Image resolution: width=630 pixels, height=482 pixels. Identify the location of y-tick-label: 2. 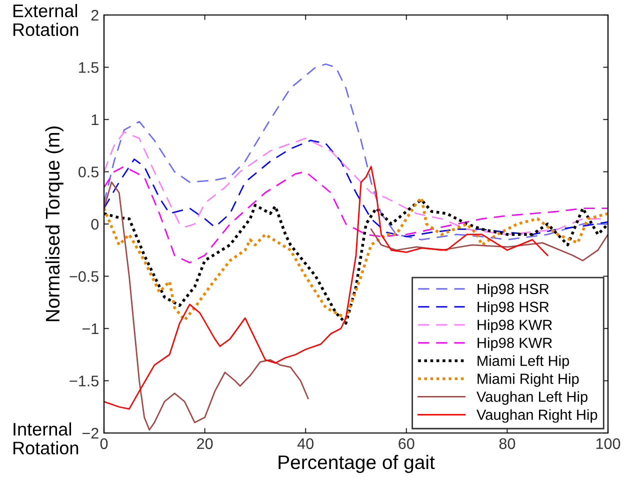
(94, 15).